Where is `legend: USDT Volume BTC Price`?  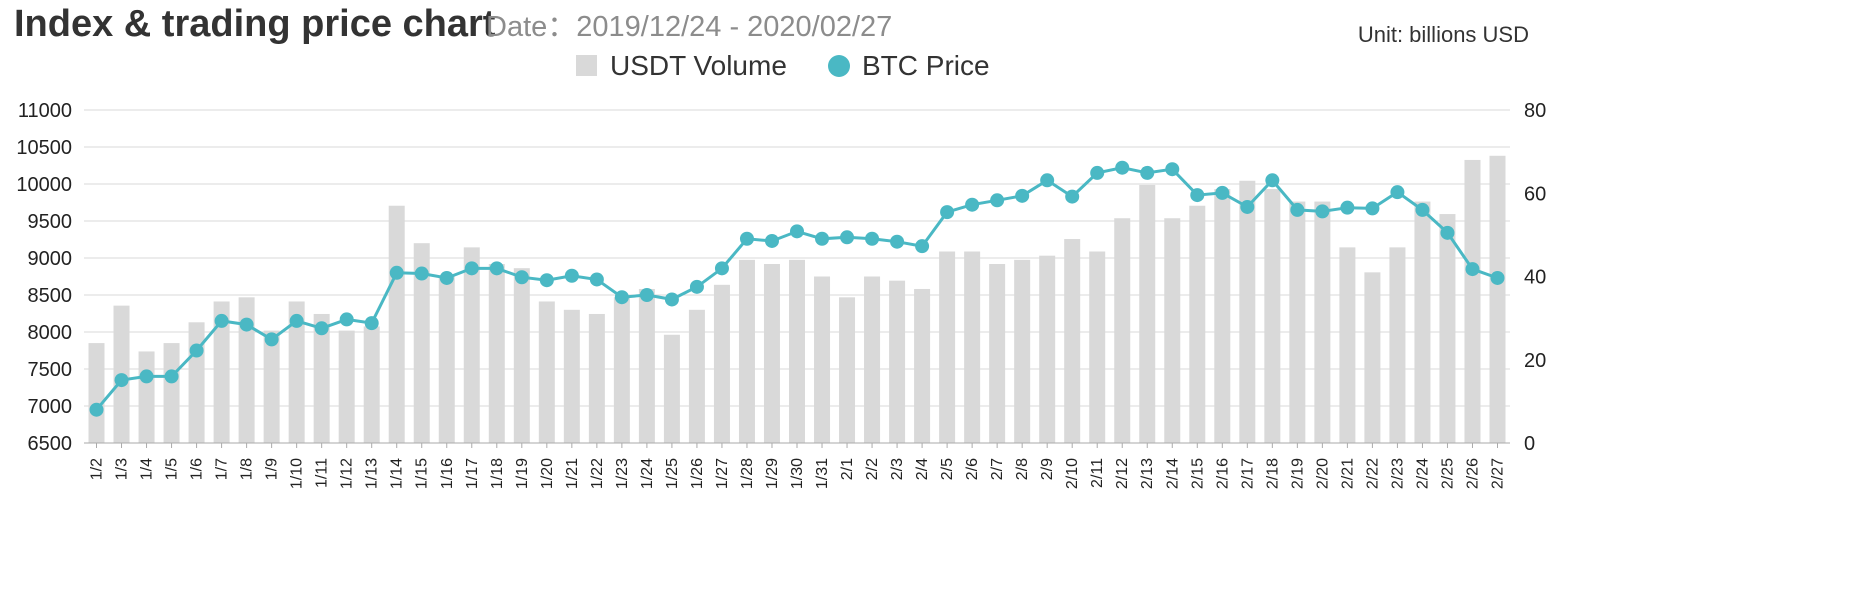
legend: USDT Volume BTC Price is located at coordinates (783, 65).